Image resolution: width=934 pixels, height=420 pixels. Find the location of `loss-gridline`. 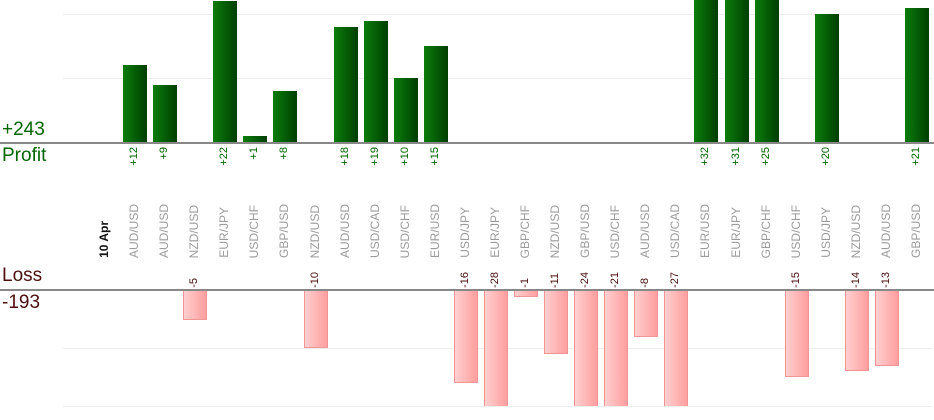

loss-gridline is located at coordinates (497, 406).